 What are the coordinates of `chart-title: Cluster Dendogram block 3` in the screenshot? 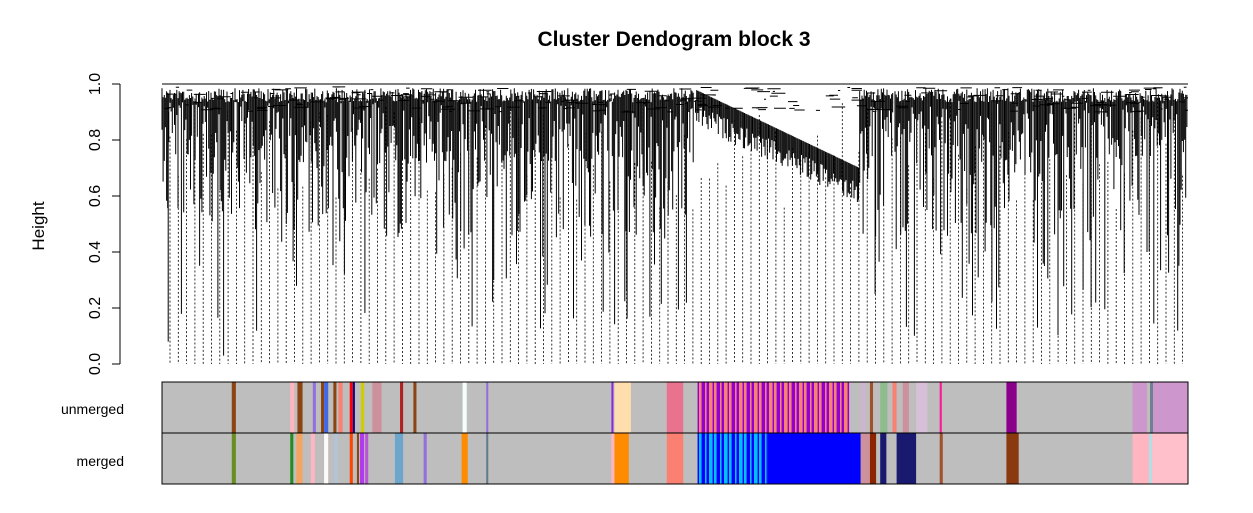 It's located at (673, 39).